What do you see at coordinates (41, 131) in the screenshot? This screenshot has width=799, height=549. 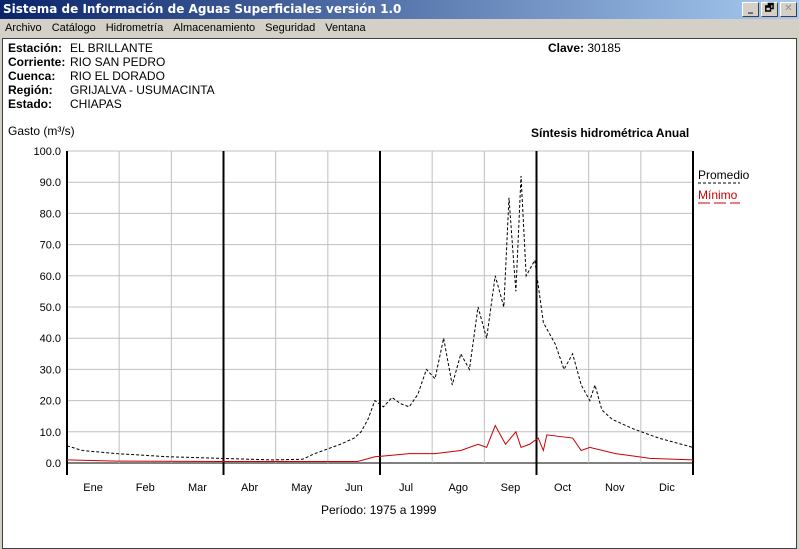 I see `y-axis-label: Gasto (m³/s)` at bounding box center [41, 131].